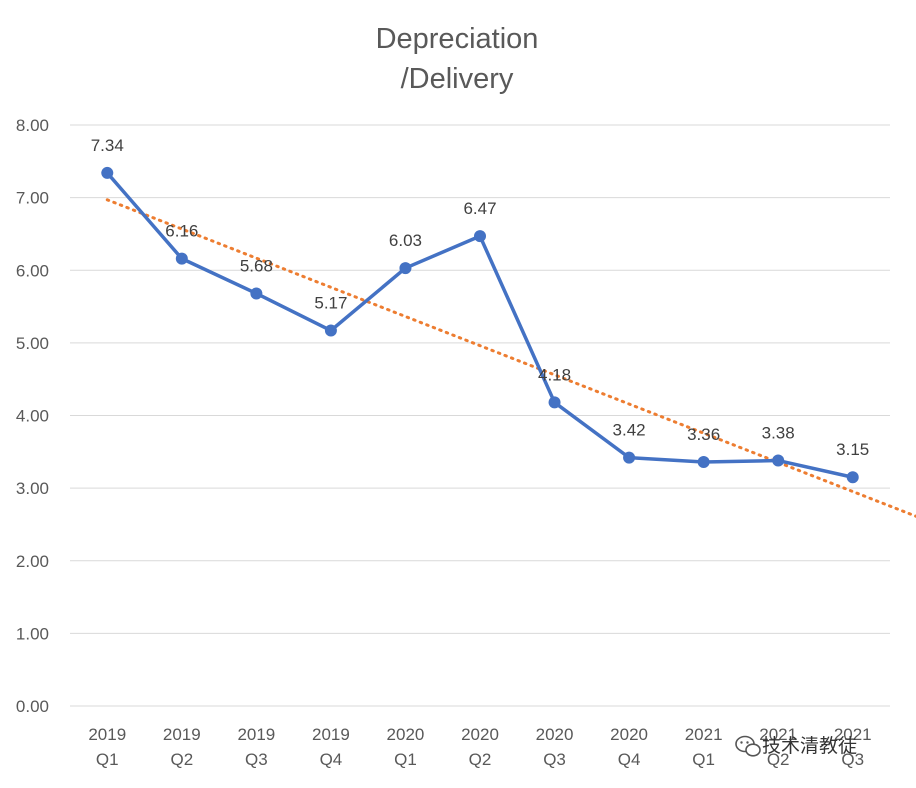 This screenshot has width=916, height=788. Describe the element at coordinates (809, 746) in the screenshot. I see `watermark-text: 技术清教徒` at that location.